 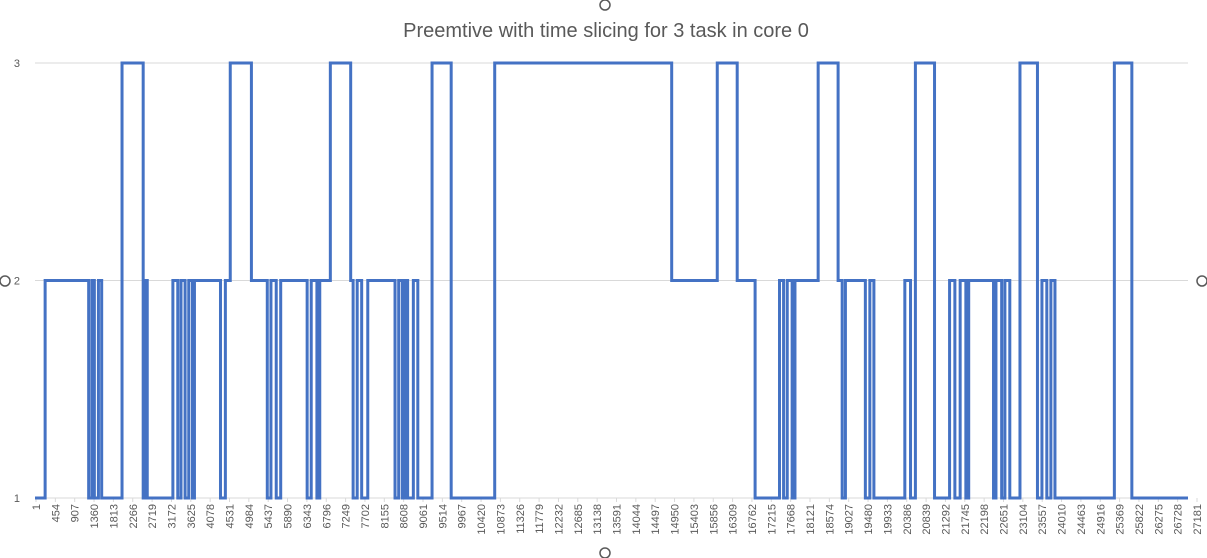 I want to click on x-tick-label: 7249, so click(x=347, y=516).